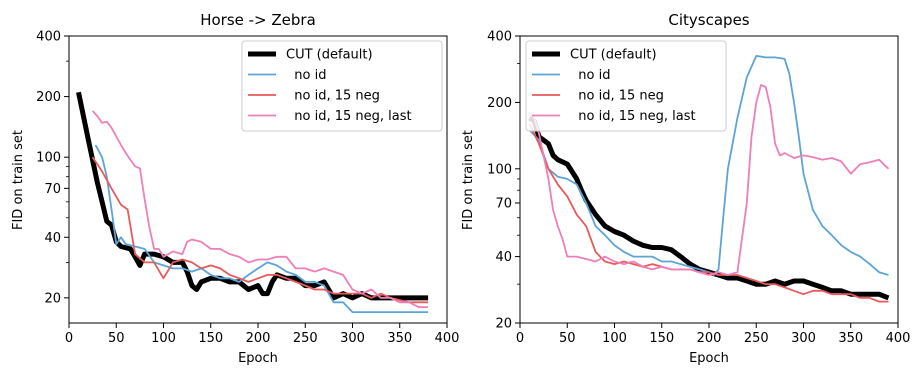 Image resolution: width=913 pixels, height=371 pixels. What do you see at coordinates (258, 20) in the screenshot?
I see `chart-title: Horse -> Zebra` at bounding box center [258, 20].